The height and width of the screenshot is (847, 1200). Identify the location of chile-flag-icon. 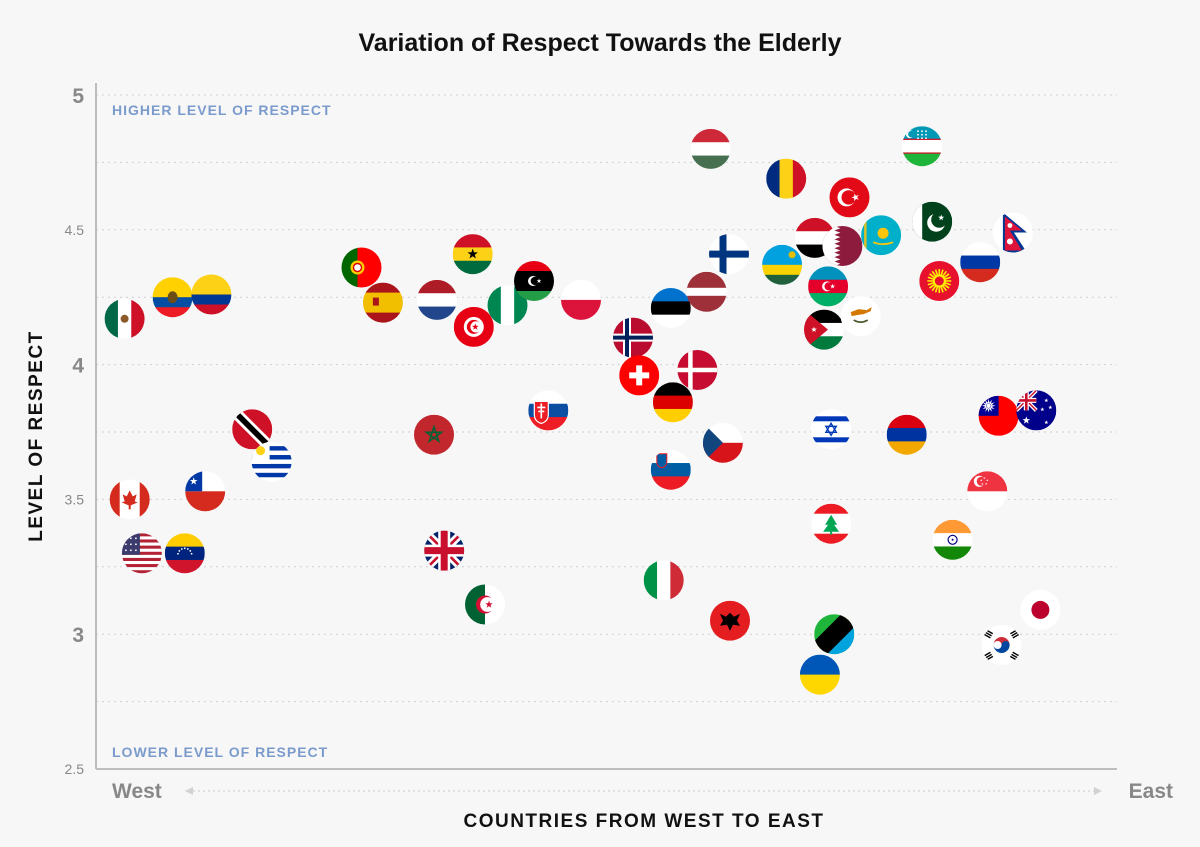
(205, 491).